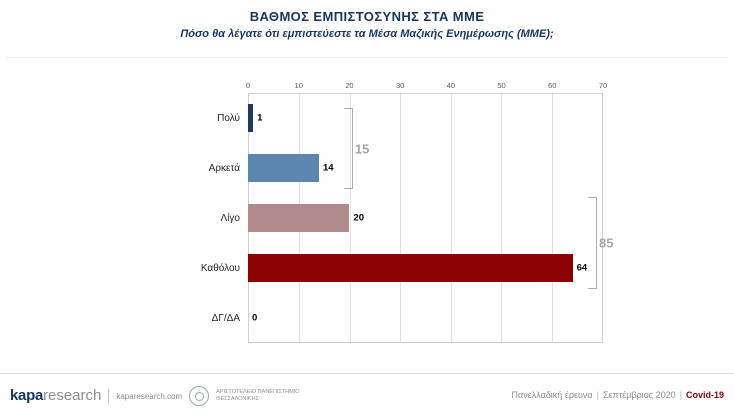 This screenshot has width=734, height=413. Describe the element at coordinates (426, 84) in the screenshot. I see `x-axis: 0 10 20 30 40 50 60 70` at that location.